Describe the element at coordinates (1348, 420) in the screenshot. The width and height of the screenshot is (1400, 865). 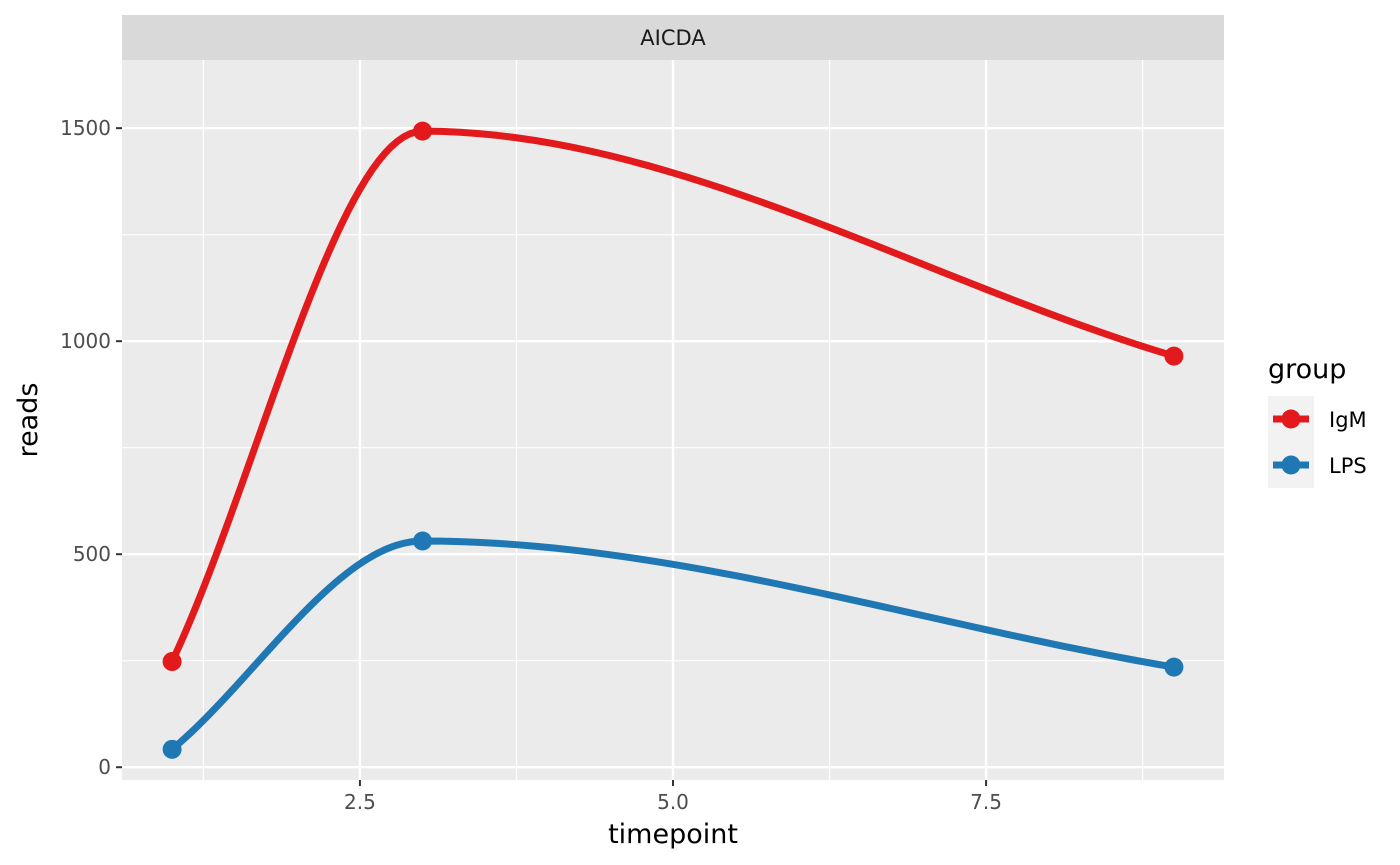
I see `legend-label-IgM: IgM` at that location.